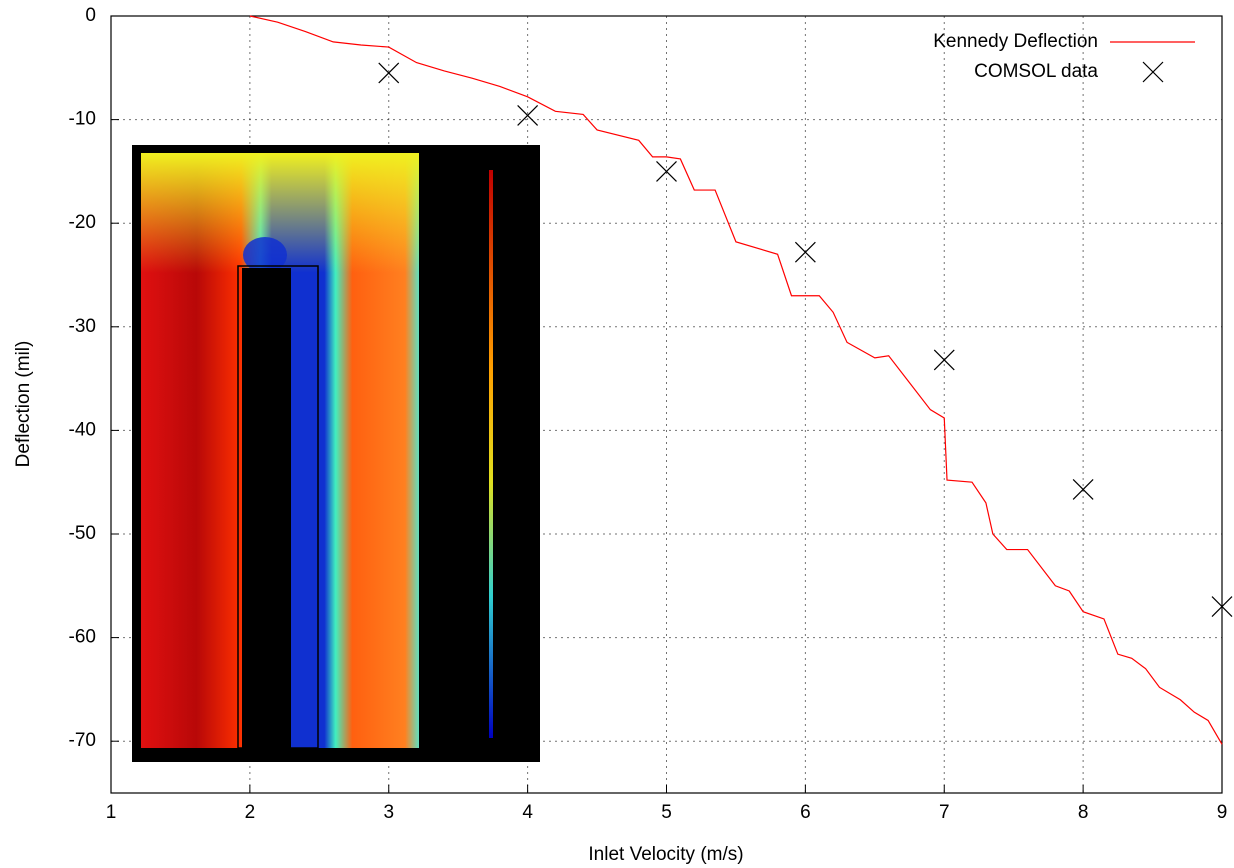  What do you see at coordinates (111, 812) in the screenshot?
I see `x-tick-label: 1` at bounding box center [111, 812].